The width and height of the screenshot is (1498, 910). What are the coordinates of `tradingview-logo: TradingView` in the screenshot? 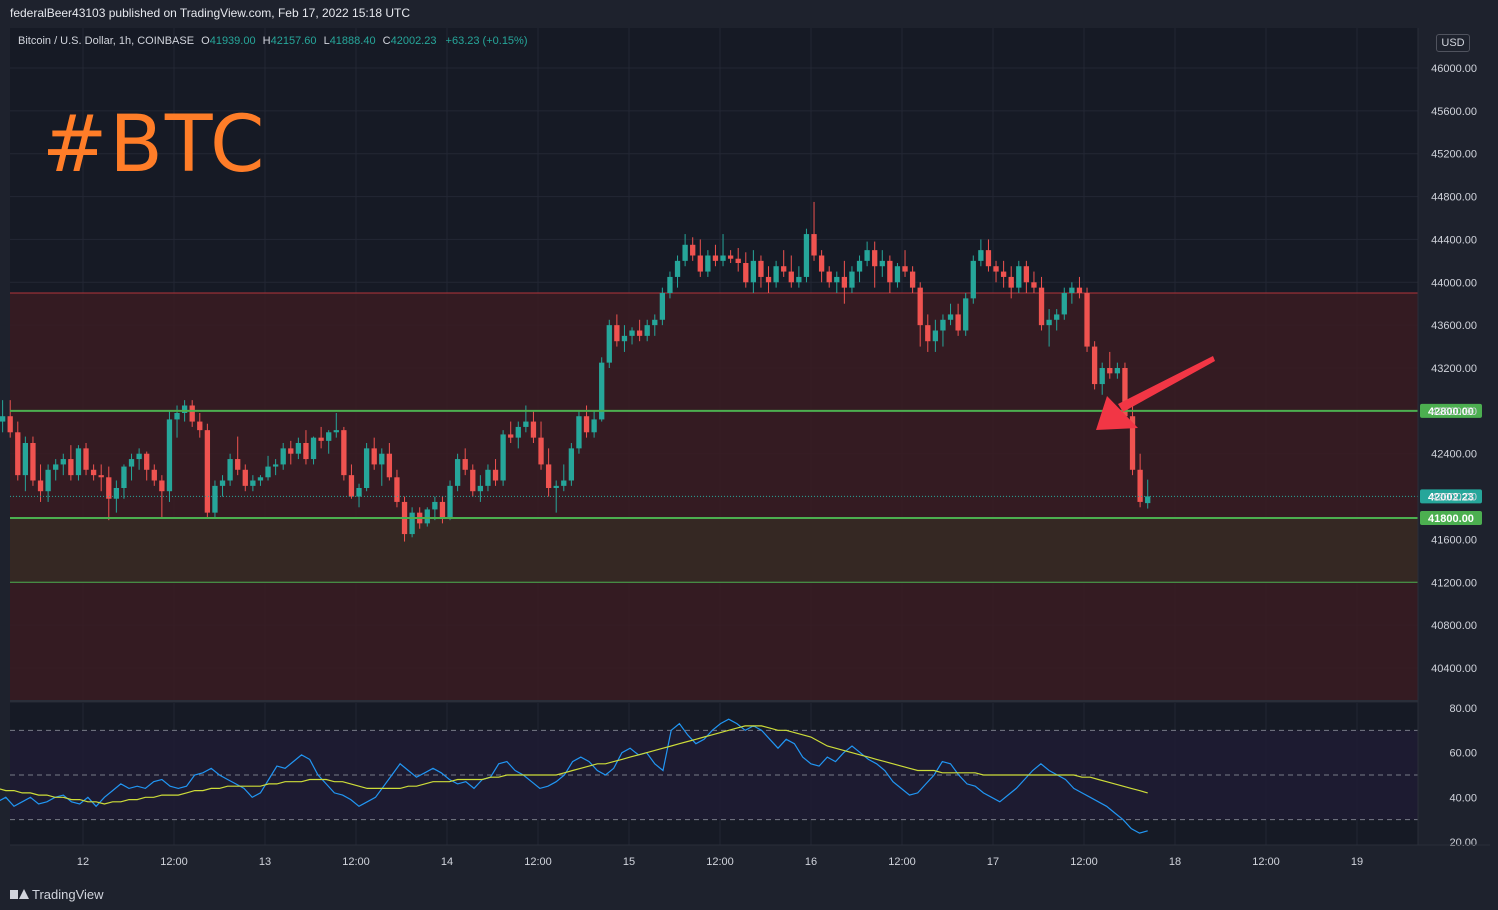 It's located at (57, 894).